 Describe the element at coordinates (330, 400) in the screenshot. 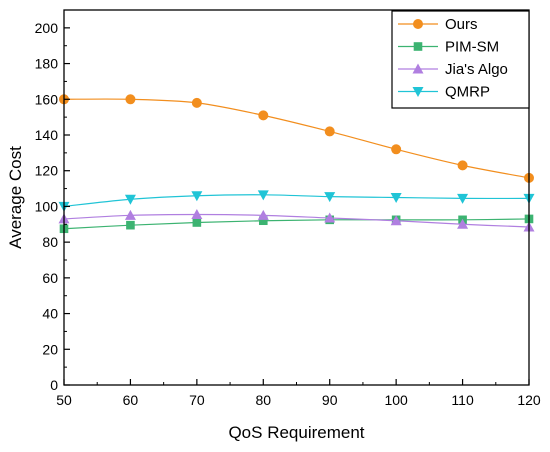

I see `x-tick-label: 90` at that location.